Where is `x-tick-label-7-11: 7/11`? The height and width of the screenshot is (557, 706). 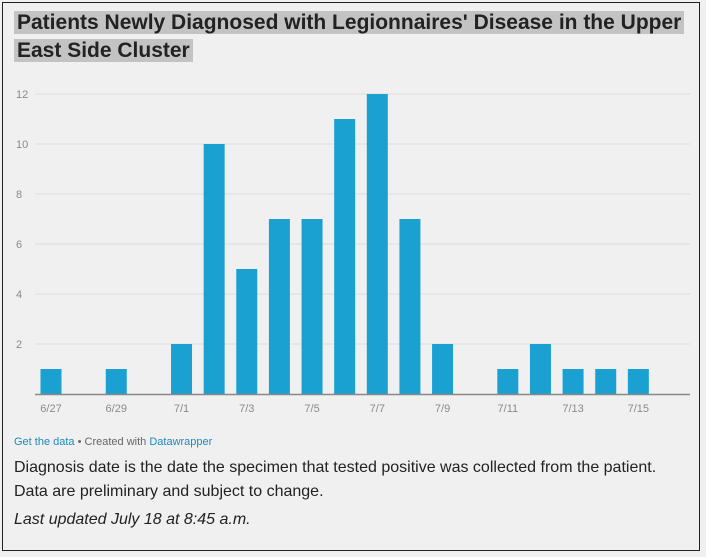 x-tick-label-7-11: 7/11 is located at coordinates (508, 409).